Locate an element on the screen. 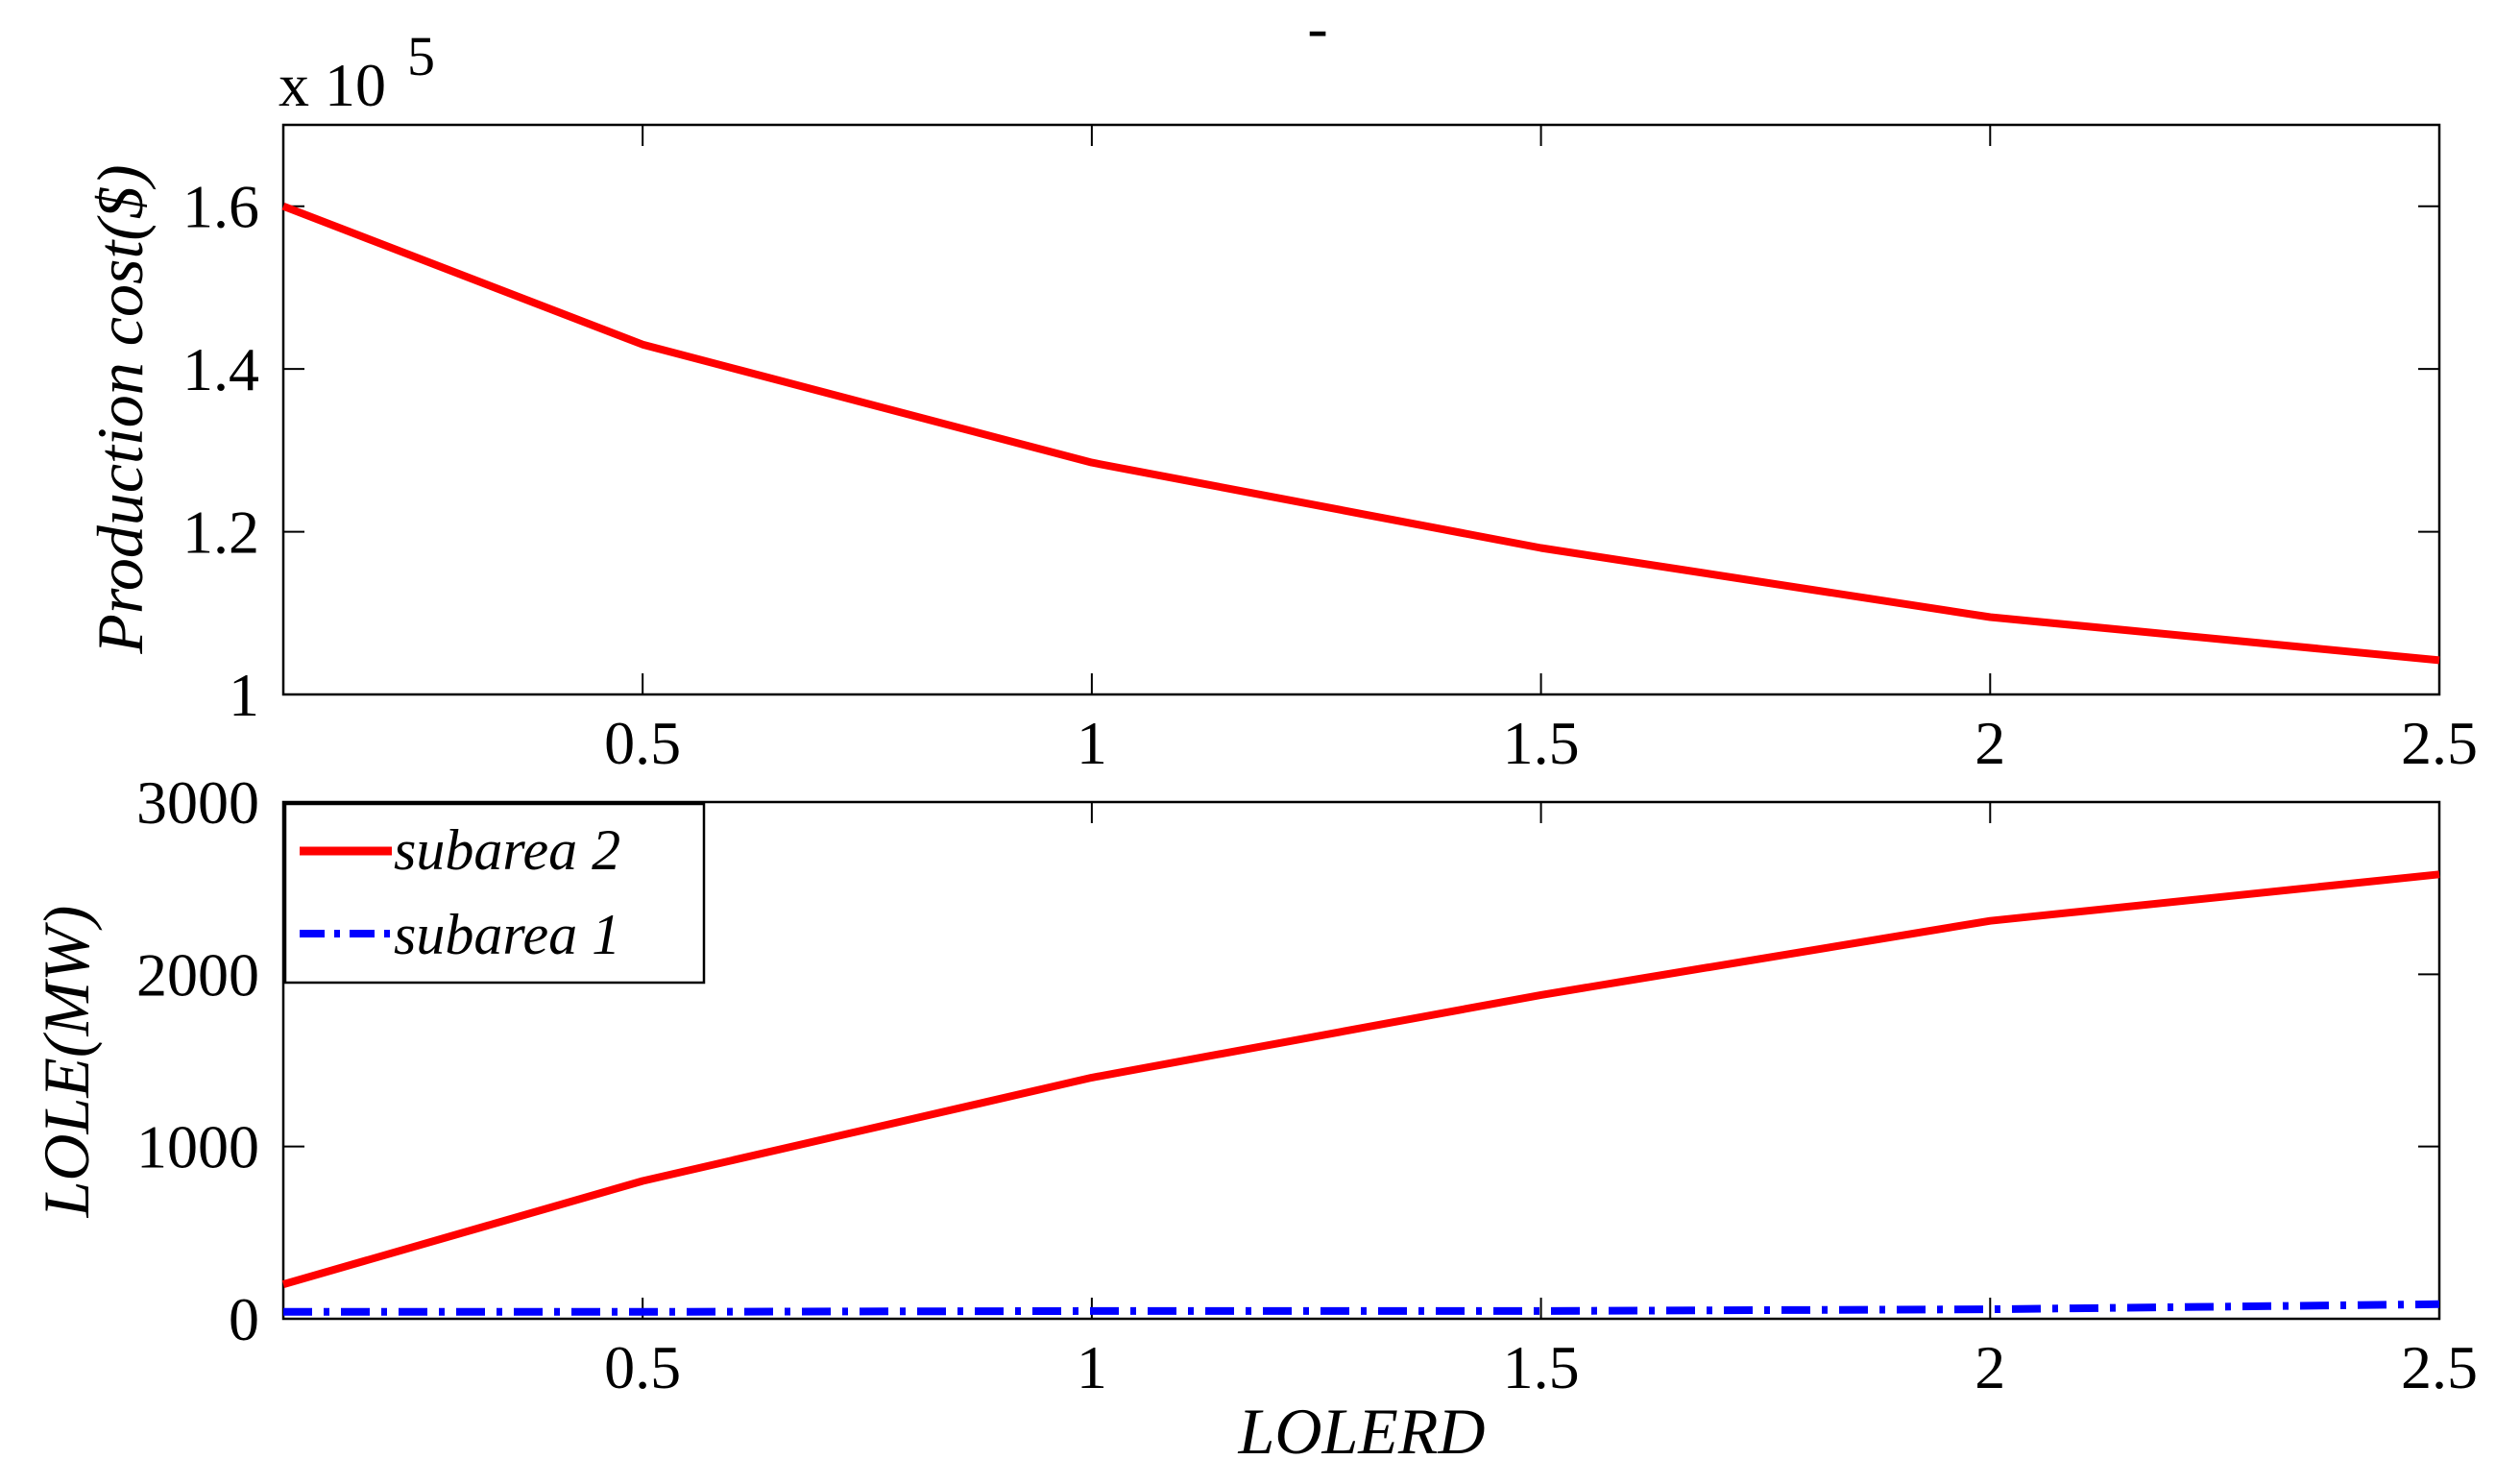  y-multiplier-exponent: 5 is located at coordinates (421, 56).